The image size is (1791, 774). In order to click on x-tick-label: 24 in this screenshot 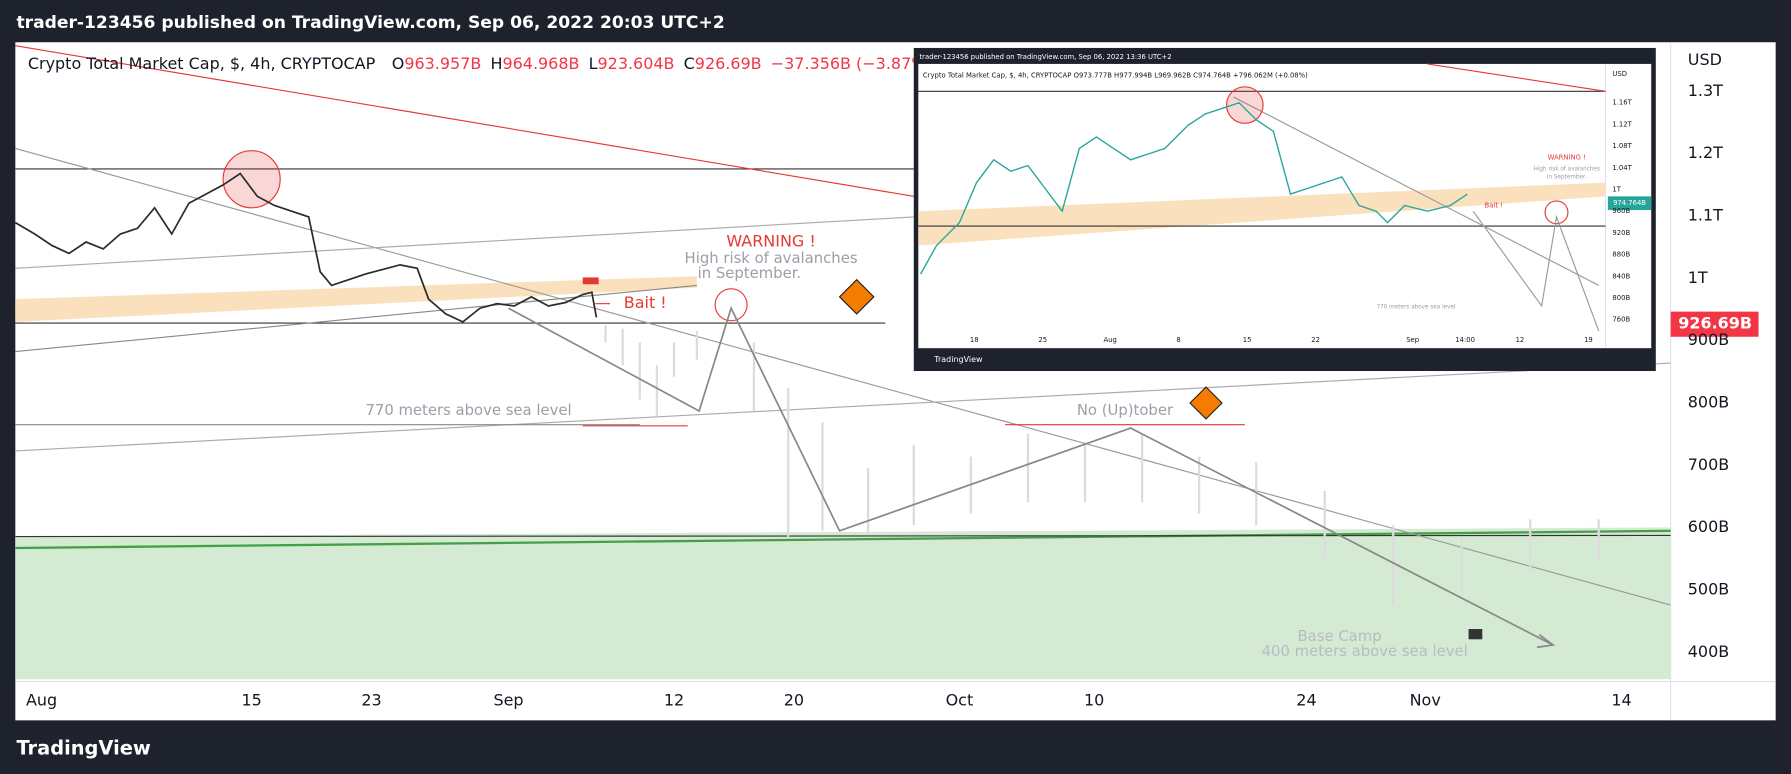, I will do `click(1306, 699)`.